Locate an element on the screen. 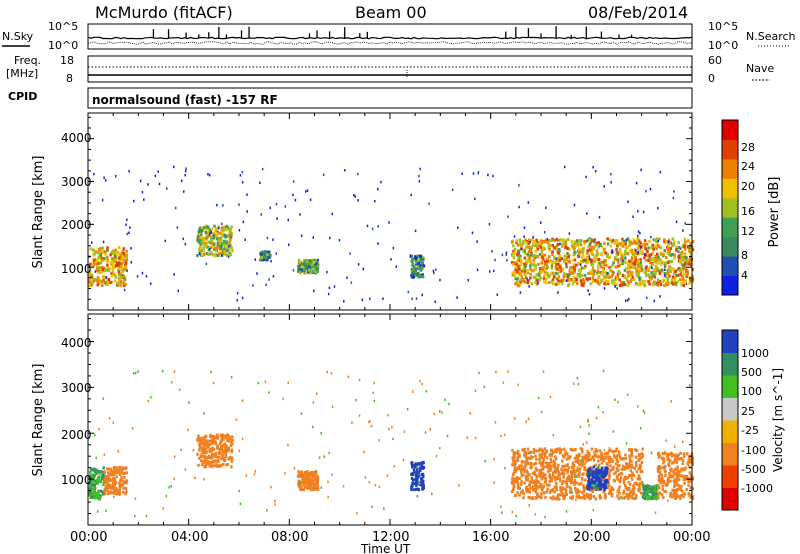 The image size is (800, 554). time-axis-title: Time UT is located at coordinates (385, 548).